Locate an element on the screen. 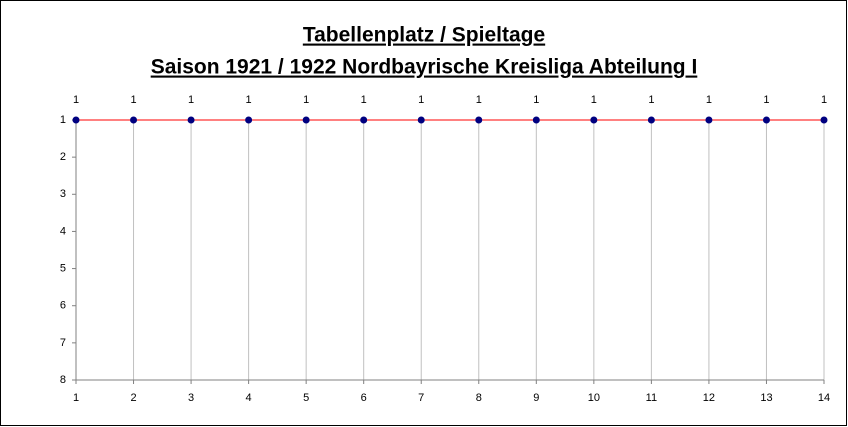 The height and width of the screenshot is (427, 848). x-tick-label: 3 is located at coordinates (191, 398).